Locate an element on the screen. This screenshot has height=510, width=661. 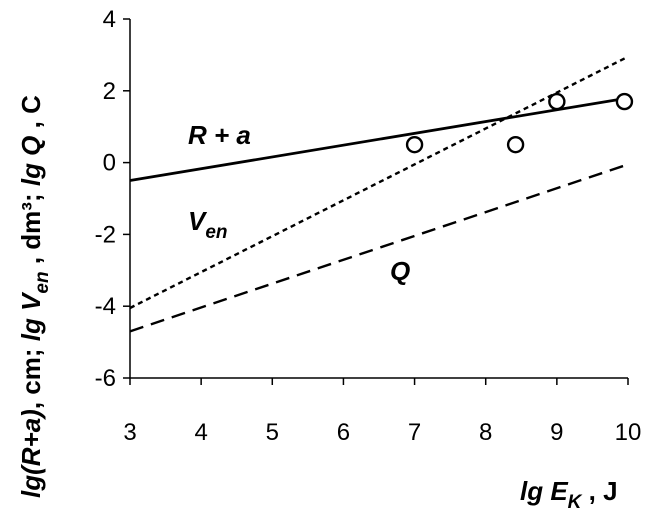
x-ticks: 3 4 5 6 7 8 9 10 is located at coordinates (382, 412).